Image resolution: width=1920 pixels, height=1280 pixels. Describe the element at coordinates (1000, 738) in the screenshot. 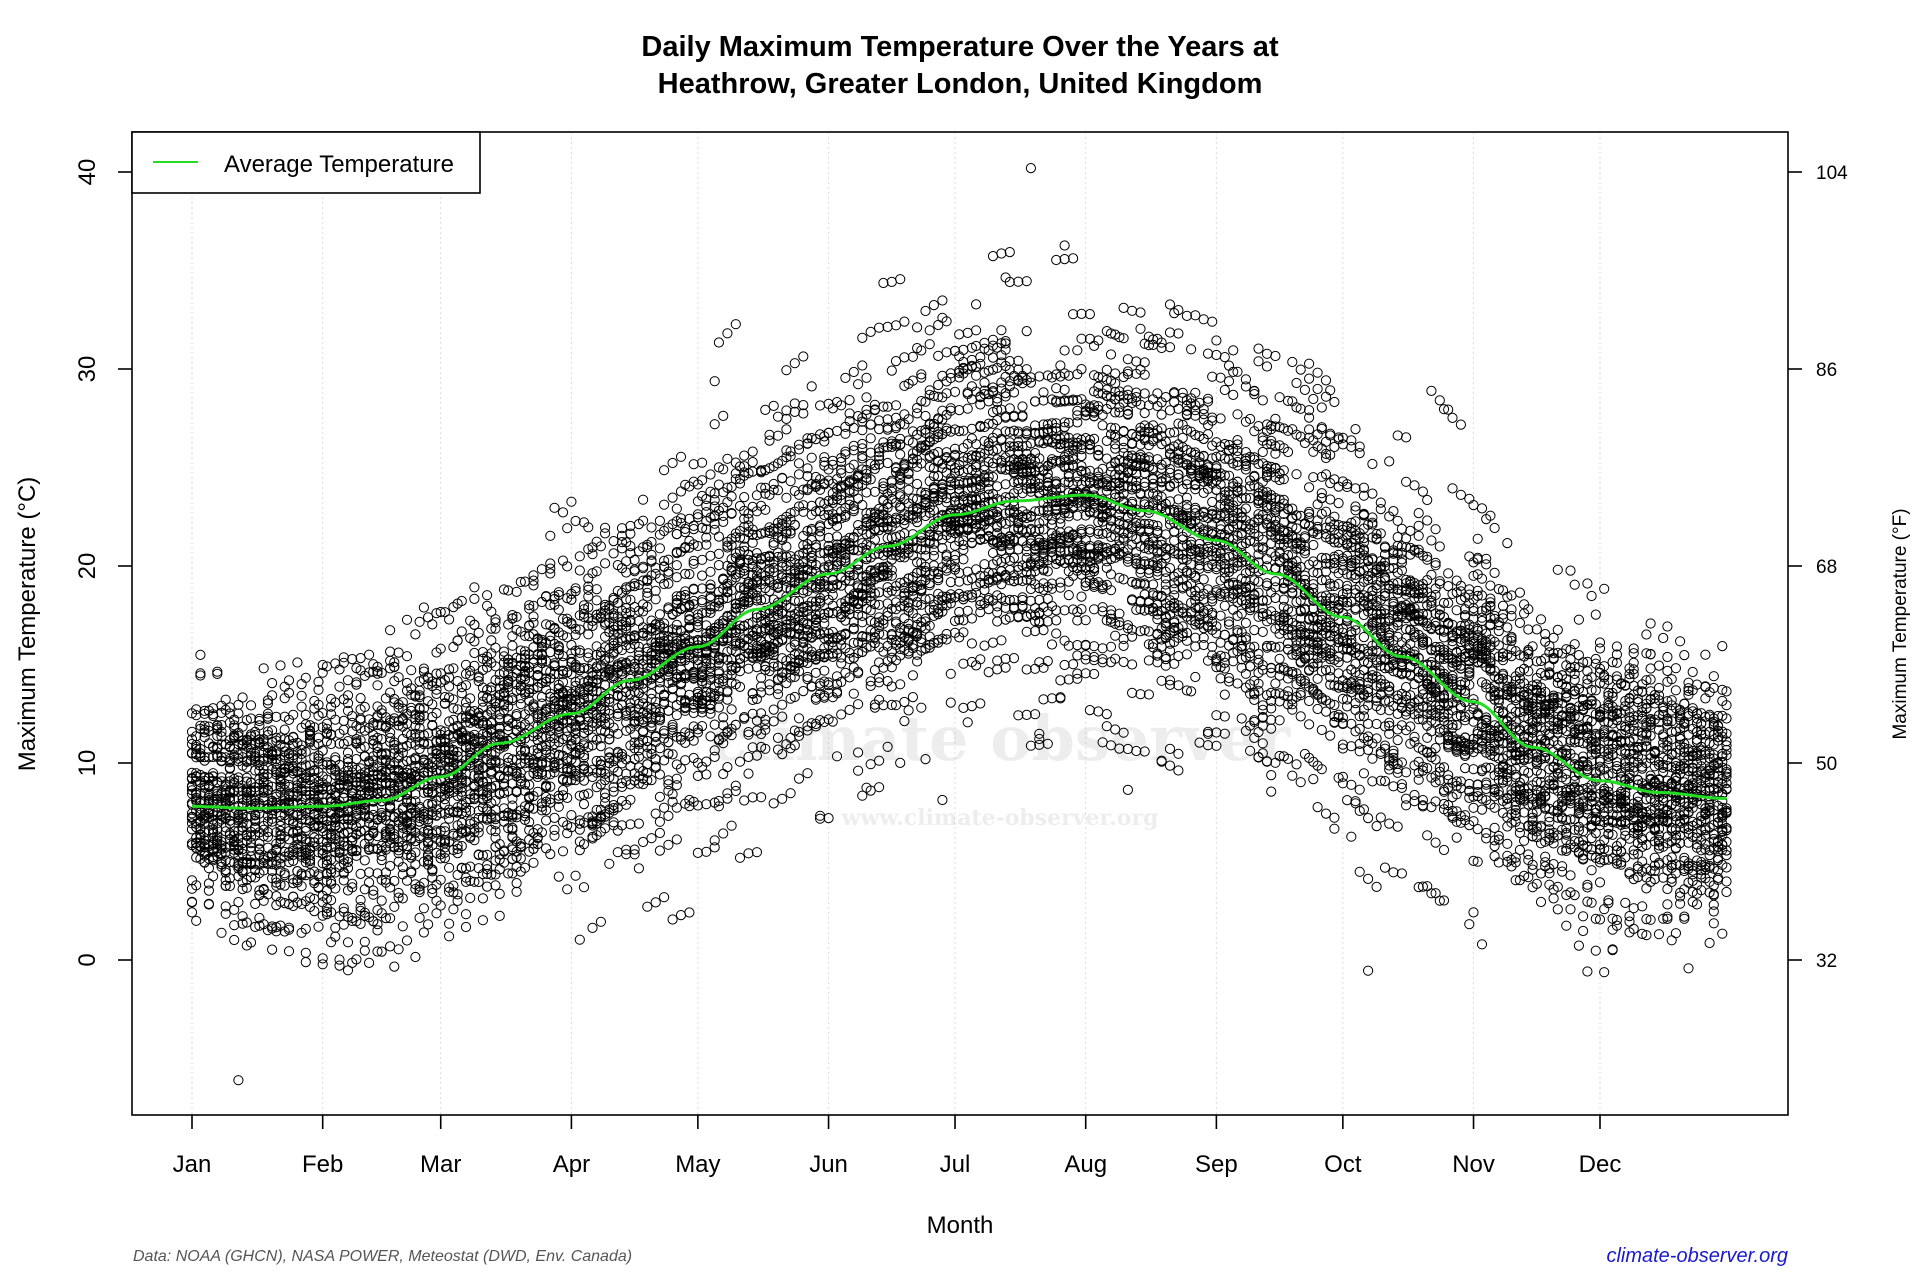

I see `watermark-name: climate observer` at that location.